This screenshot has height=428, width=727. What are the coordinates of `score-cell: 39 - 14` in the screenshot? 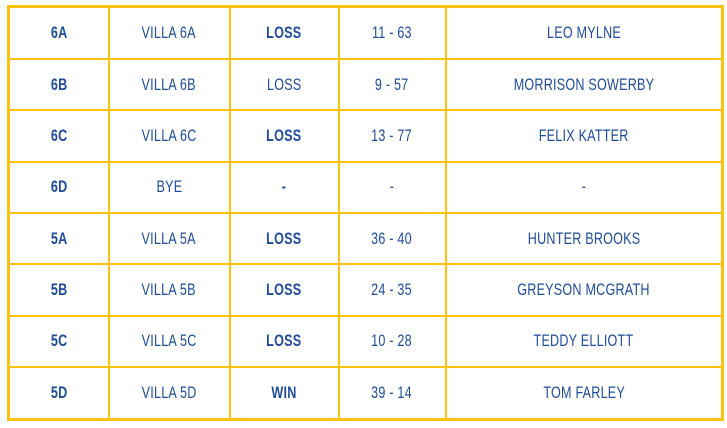 It's located at (392, 393).